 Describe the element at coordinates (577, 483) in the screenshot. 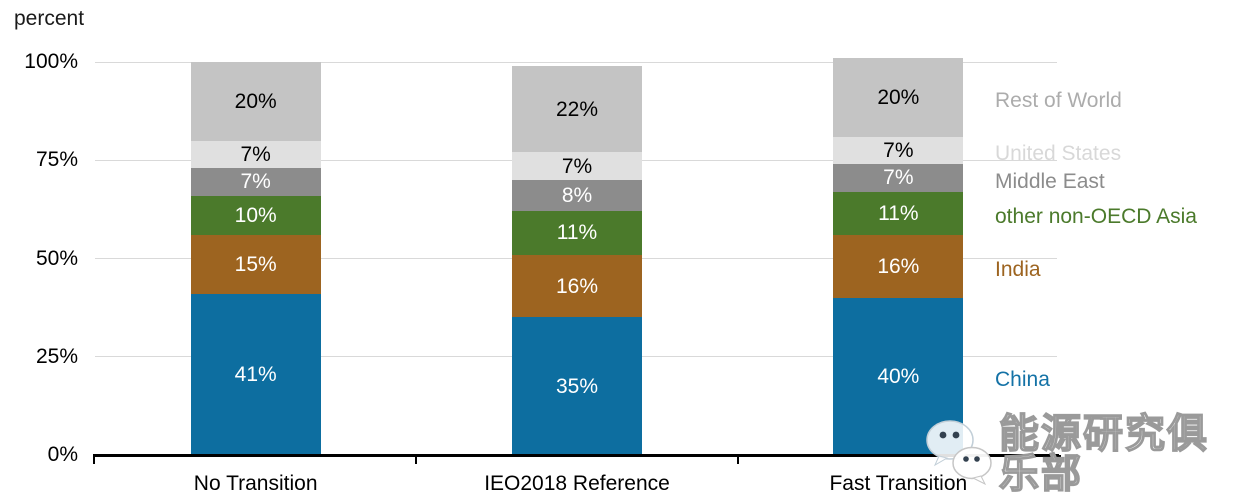

I see `category-label: IEO2018 Reference` at that location.